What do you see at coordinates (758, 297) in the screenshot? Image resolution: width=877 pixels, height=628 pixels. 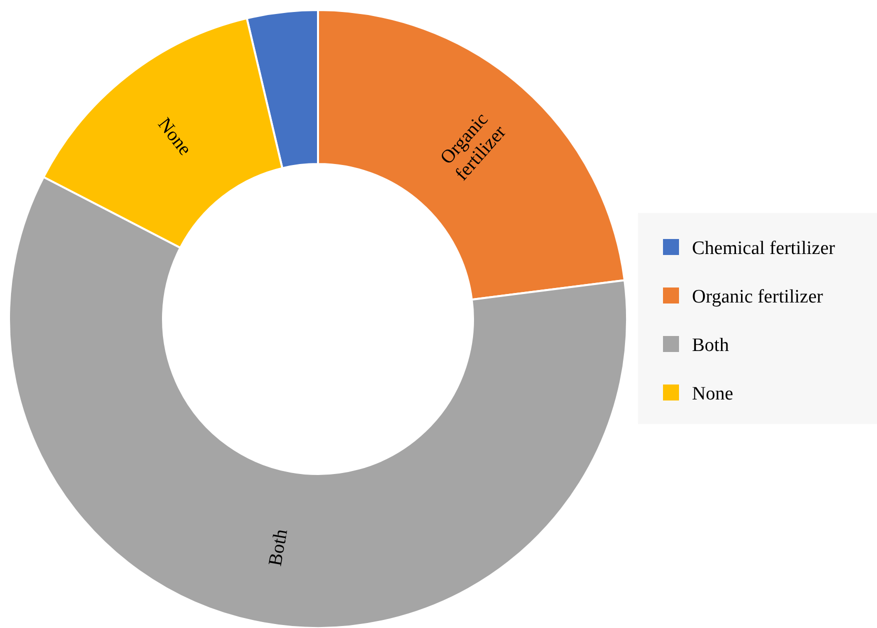 I see `legend-label: Organic fertilizer` at bounding box center [758, 297].